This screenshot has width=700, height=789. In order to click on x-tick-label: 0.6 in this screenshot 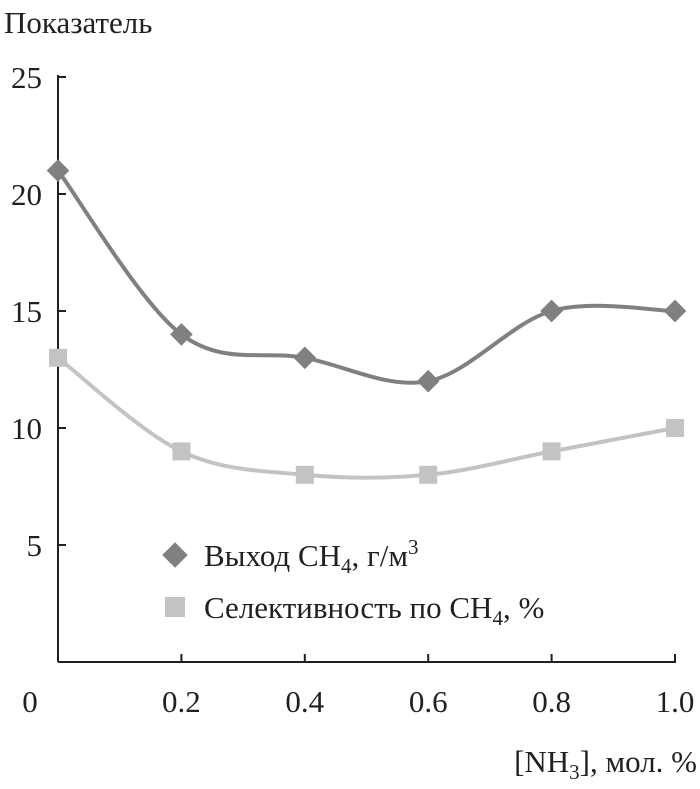, I will do `click(428, 701)`.